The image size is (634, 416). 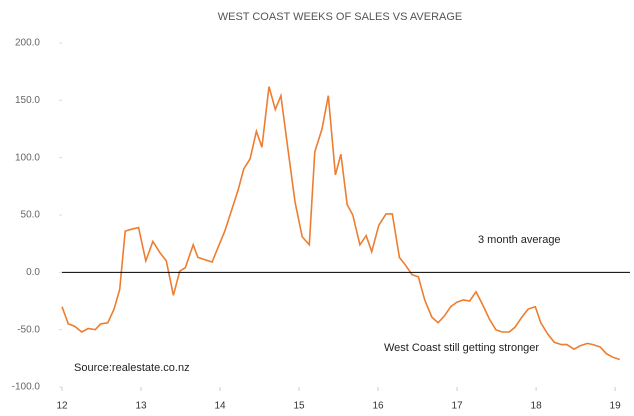 What do you see at coordinates (340, 17) in the screenshot?
I see `chart-title: WEST COAST WEEKS OF SALES VS AVERAGE` at bounding box center [340, 17].